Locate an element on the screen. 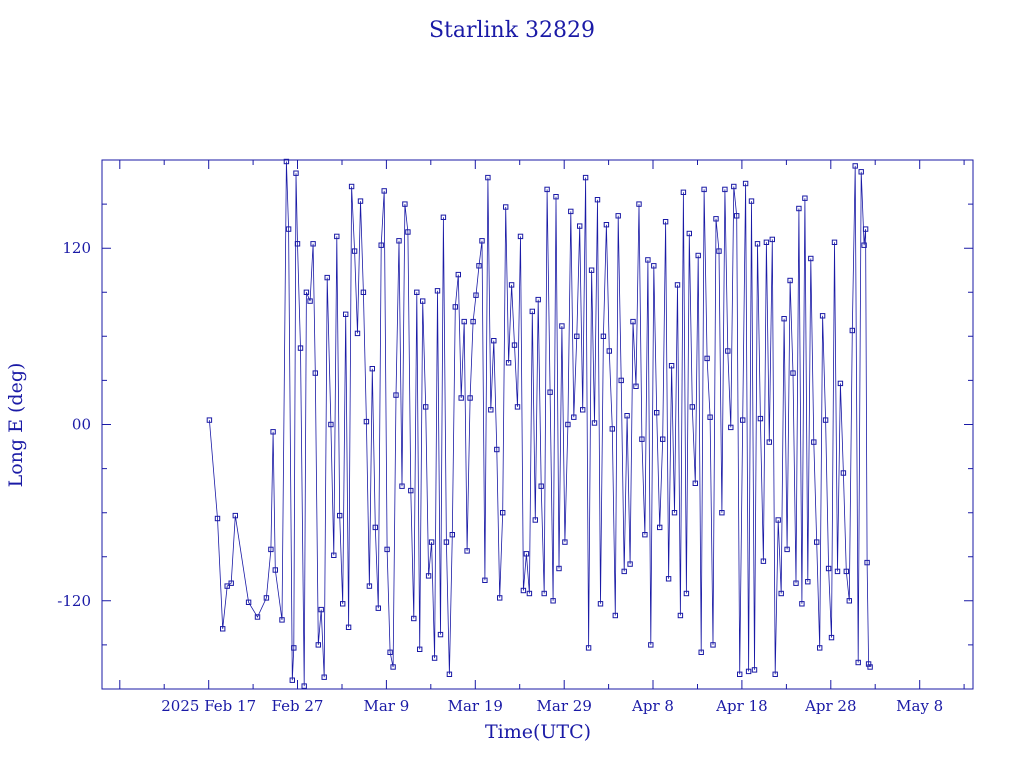 The width and height of the screenshot is (1024, 768). x-tick-label: Feb 27 is located at coordinates (298, 706).